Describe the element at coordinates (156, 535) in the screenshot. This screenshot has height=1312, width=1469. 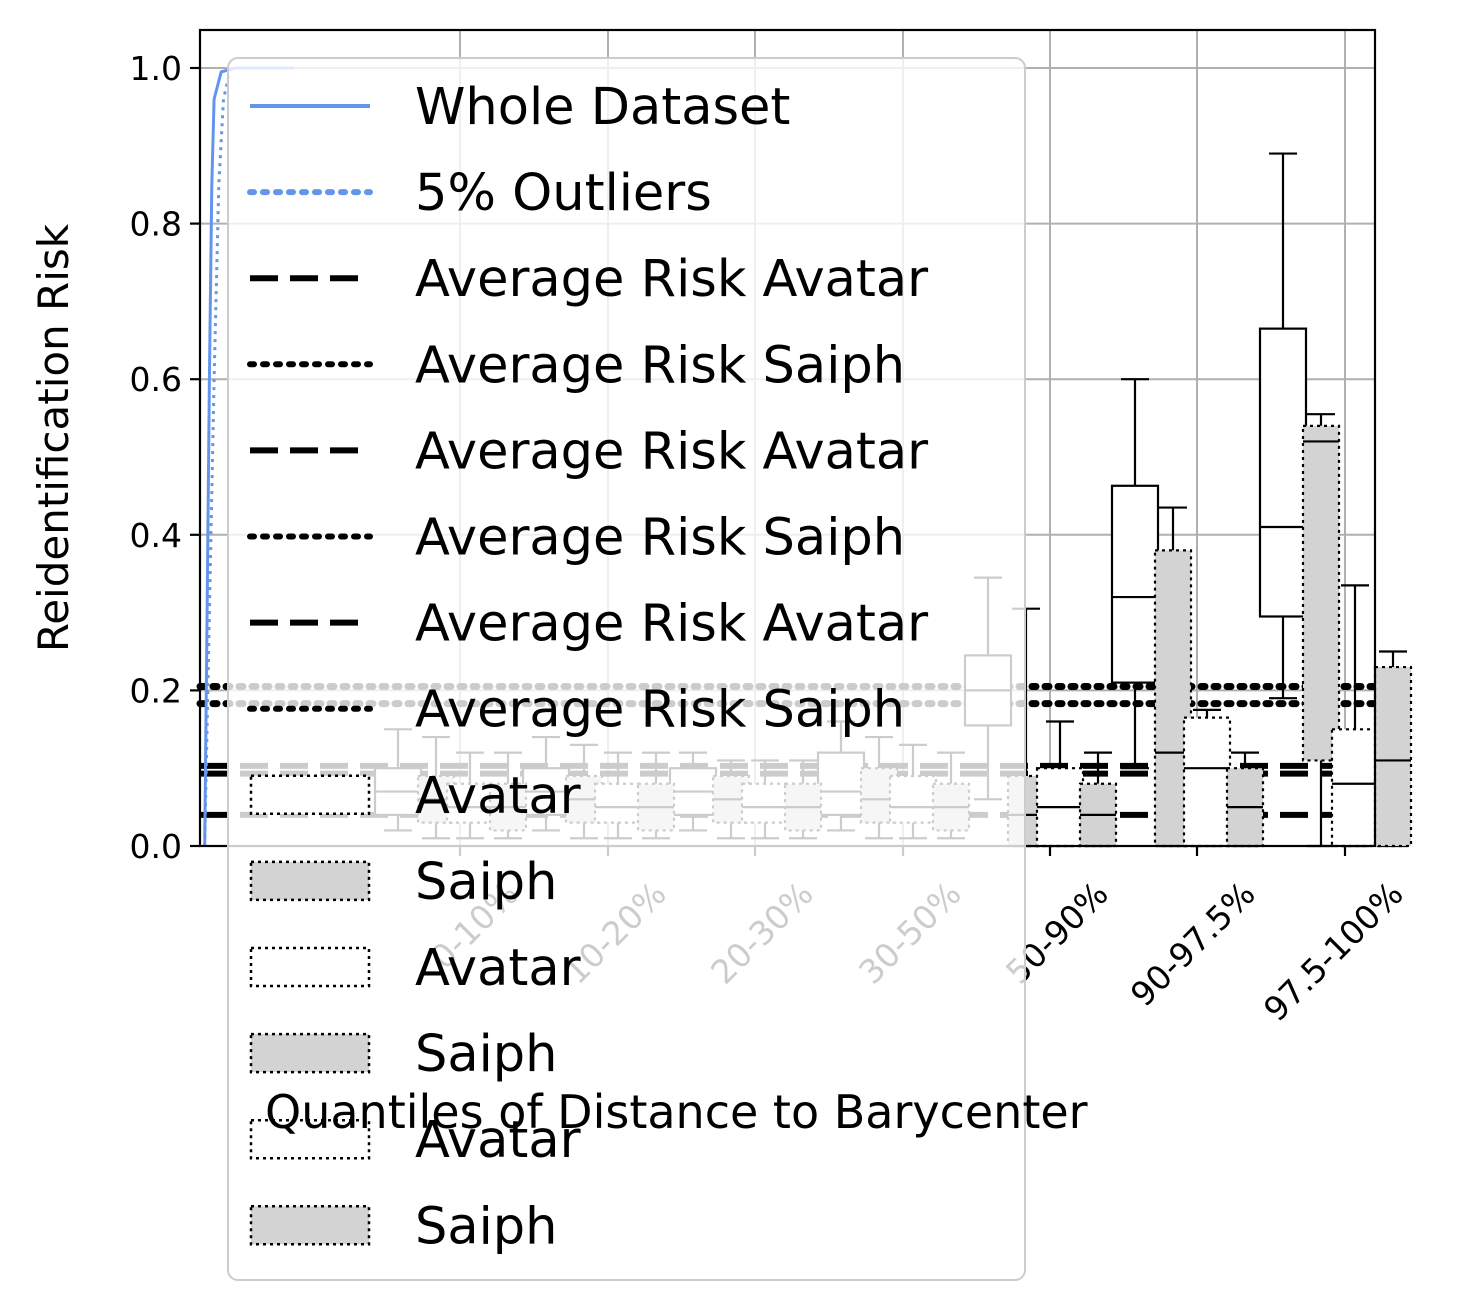
I see `y-tick-label: 0.4` at that location.